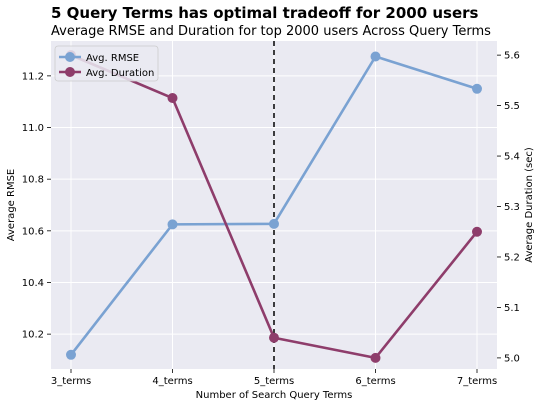 The image size is (541, 407). Describe the element at coordinates (112, 58) in the screenshot. I see `legend-rmse-label: Avg. RMSE` at that location.